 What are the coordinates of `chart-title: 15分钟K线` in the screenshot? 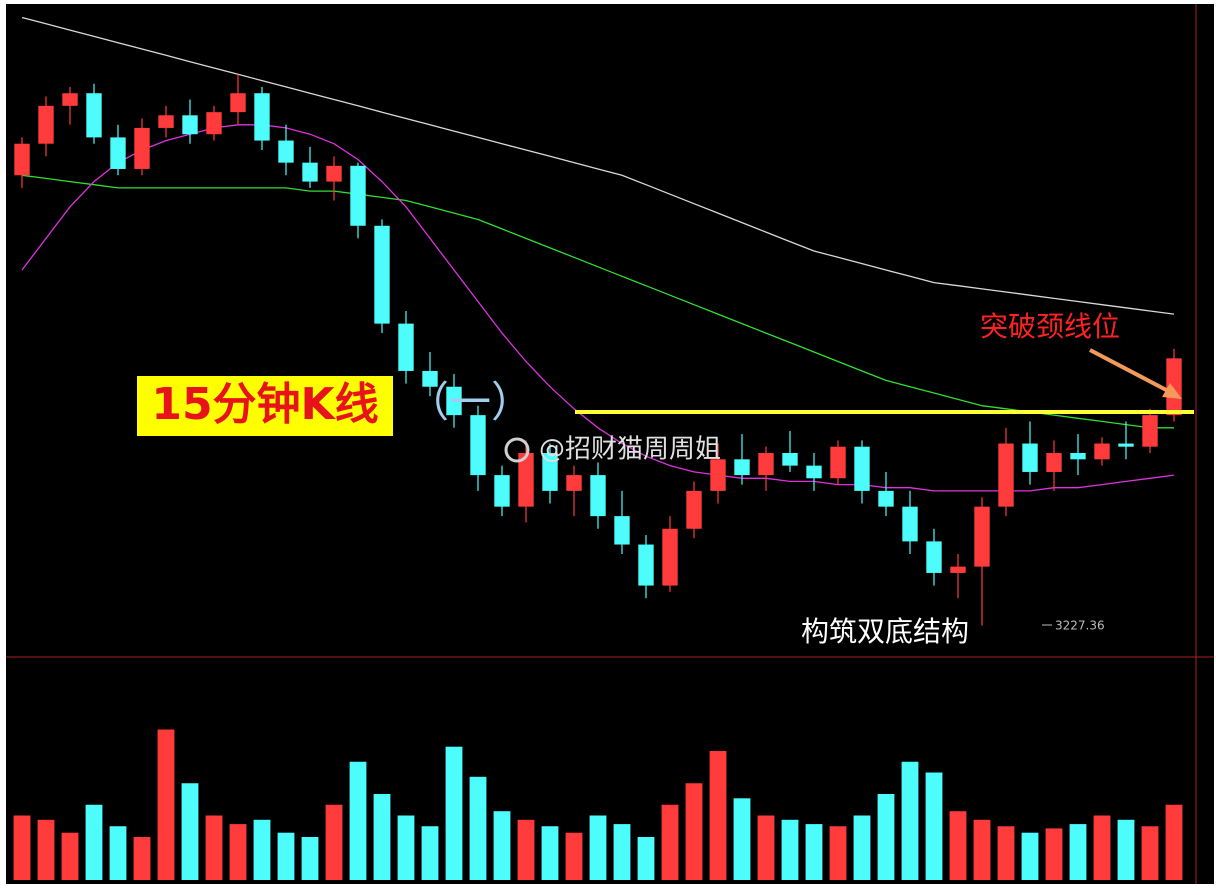 It's located at (264, 404).